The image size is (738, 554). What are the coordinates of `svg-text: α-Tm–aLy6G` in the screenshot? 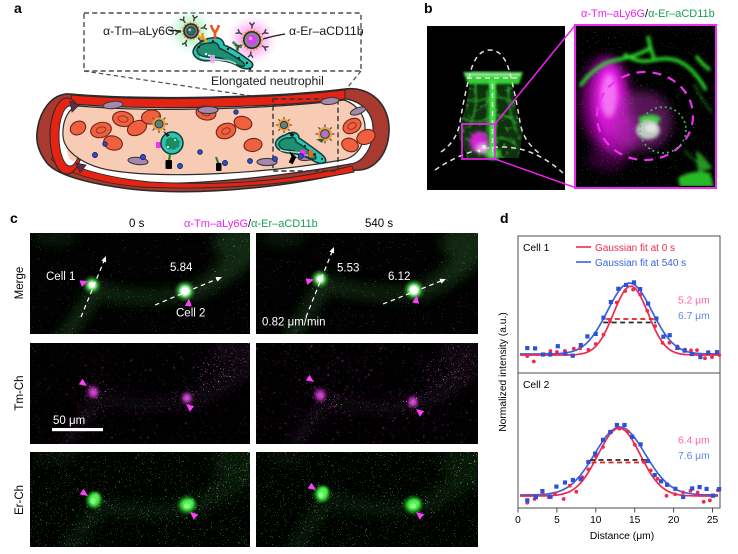 It's located at (139, 31).